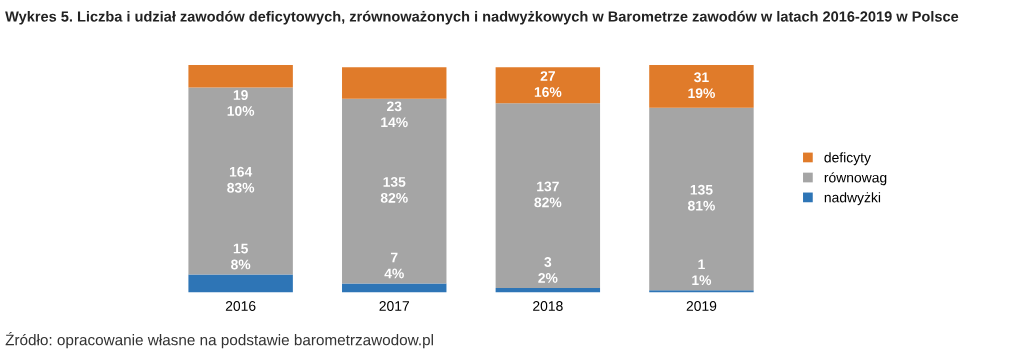 The image size is (1024, 361). Describe the element at coordinates (482, 17) in the screenshot. I see `chart-title: Wykres 5. Liczba i udział zawodów deficytowych, zrównoważonych i nadwyżkowych w Barometrze zawodów w latach 2016-2019 w Polsce` at that location.